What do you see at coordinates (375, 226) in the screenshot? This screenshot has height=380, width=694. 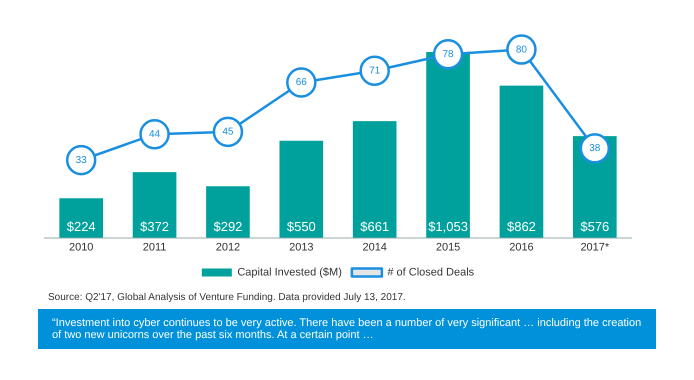 I see `data-label: $661` at bounding box center [375, 226].